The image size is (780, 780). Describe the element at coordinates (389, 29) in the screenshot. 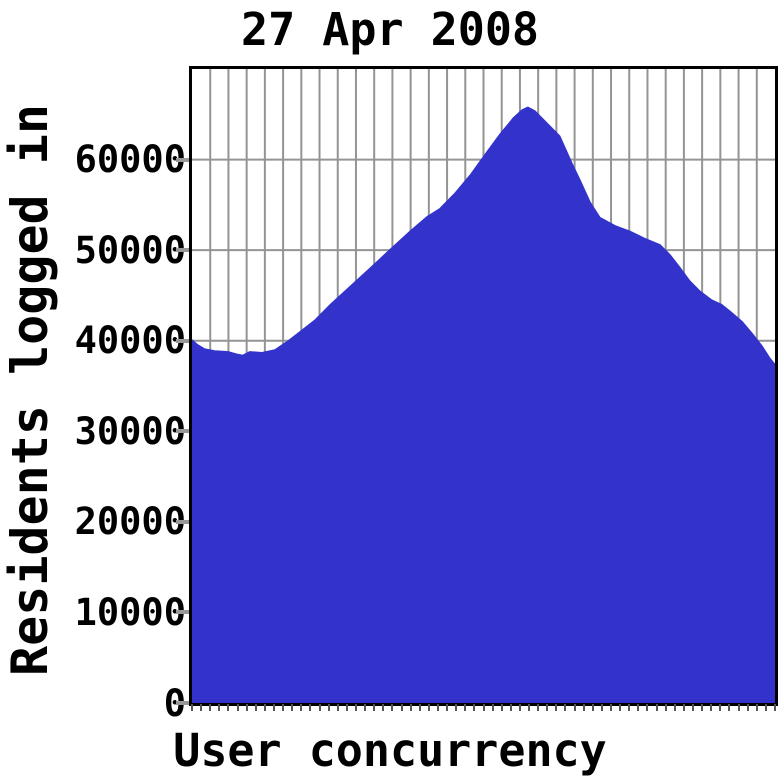

I see `chart-title: 27 Apr 2008` at that location.